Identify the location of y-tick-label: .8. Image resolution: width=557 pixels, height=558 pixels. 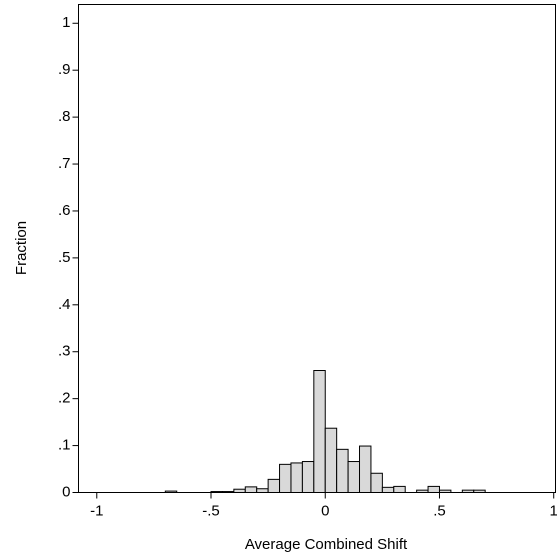
(64, 116).